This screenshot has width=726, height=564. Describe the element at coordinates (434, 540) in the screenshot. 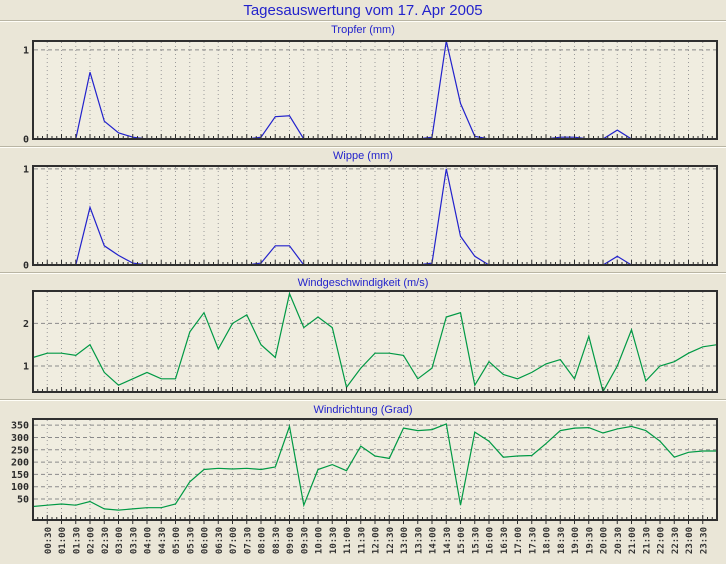

I see `x-tick-label: 14:00` at that location.